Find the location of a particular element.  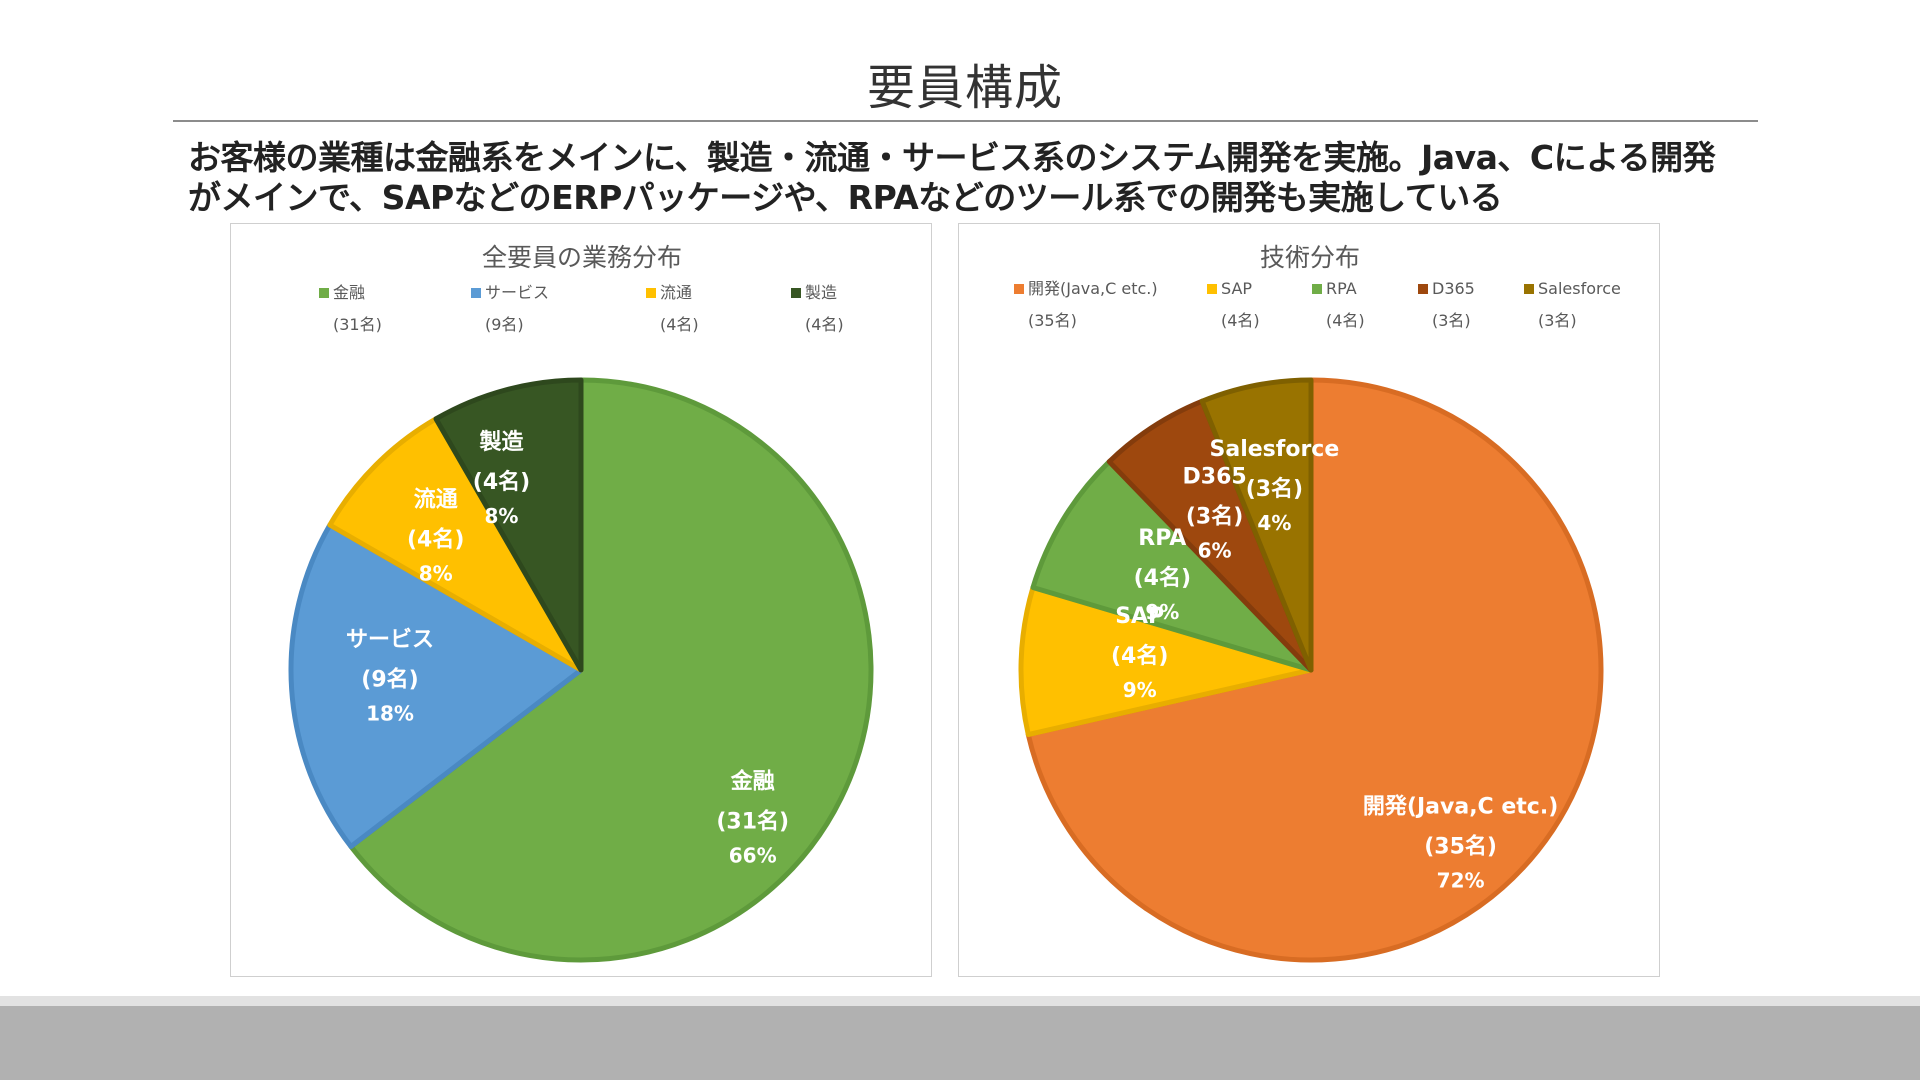

technology-data-label-sap: SAP (4名) 9% is located at coordinates (1139, 653).